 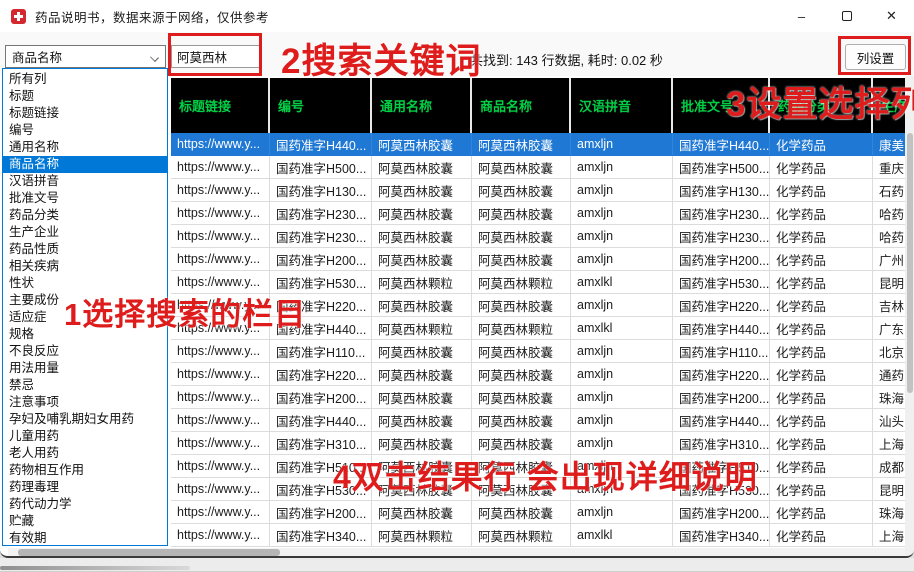 What do you see at coordinates (801, 16) in the screenshot?
I see `minimize-button: –` at bounding box center [801, 16].